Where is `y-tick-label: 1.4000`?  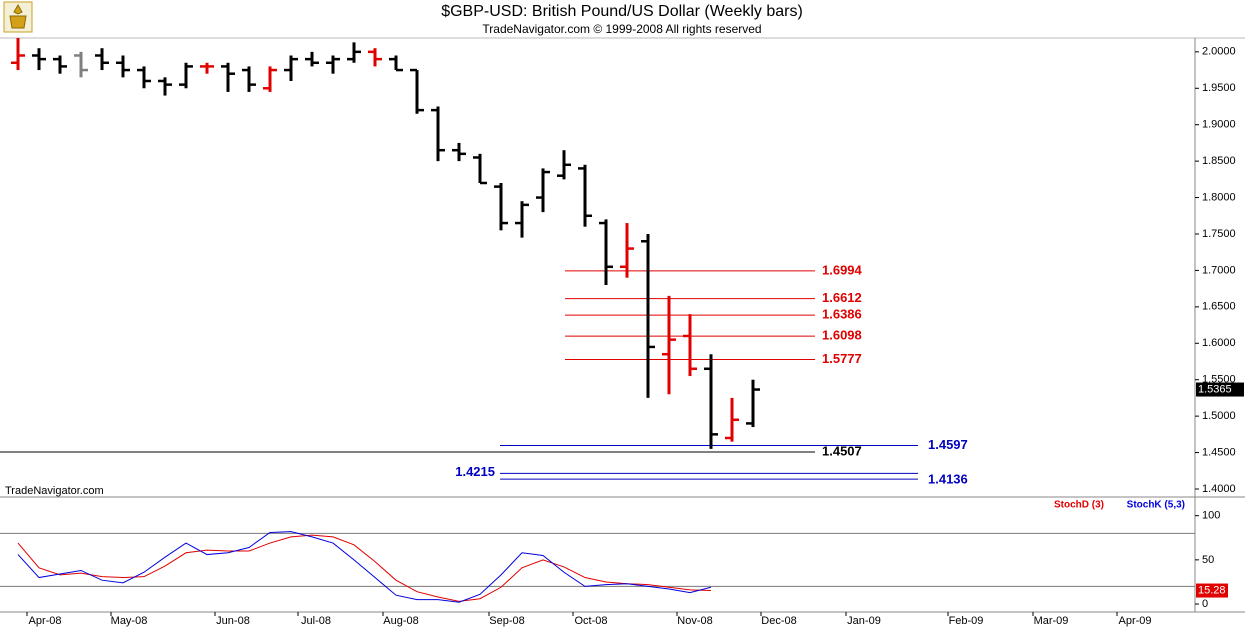
y-tick-label: 1.4000 is located at coordinates (1219, 489).